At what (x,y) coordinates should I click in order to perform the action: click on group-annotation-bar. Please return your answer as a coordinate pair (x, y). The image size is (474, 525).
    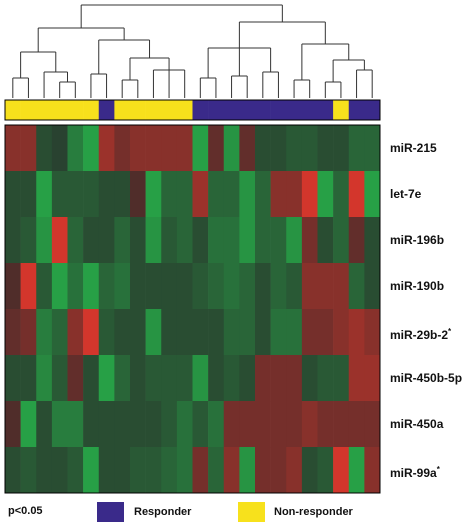
    Looking at the image, I should click on (192, 110).